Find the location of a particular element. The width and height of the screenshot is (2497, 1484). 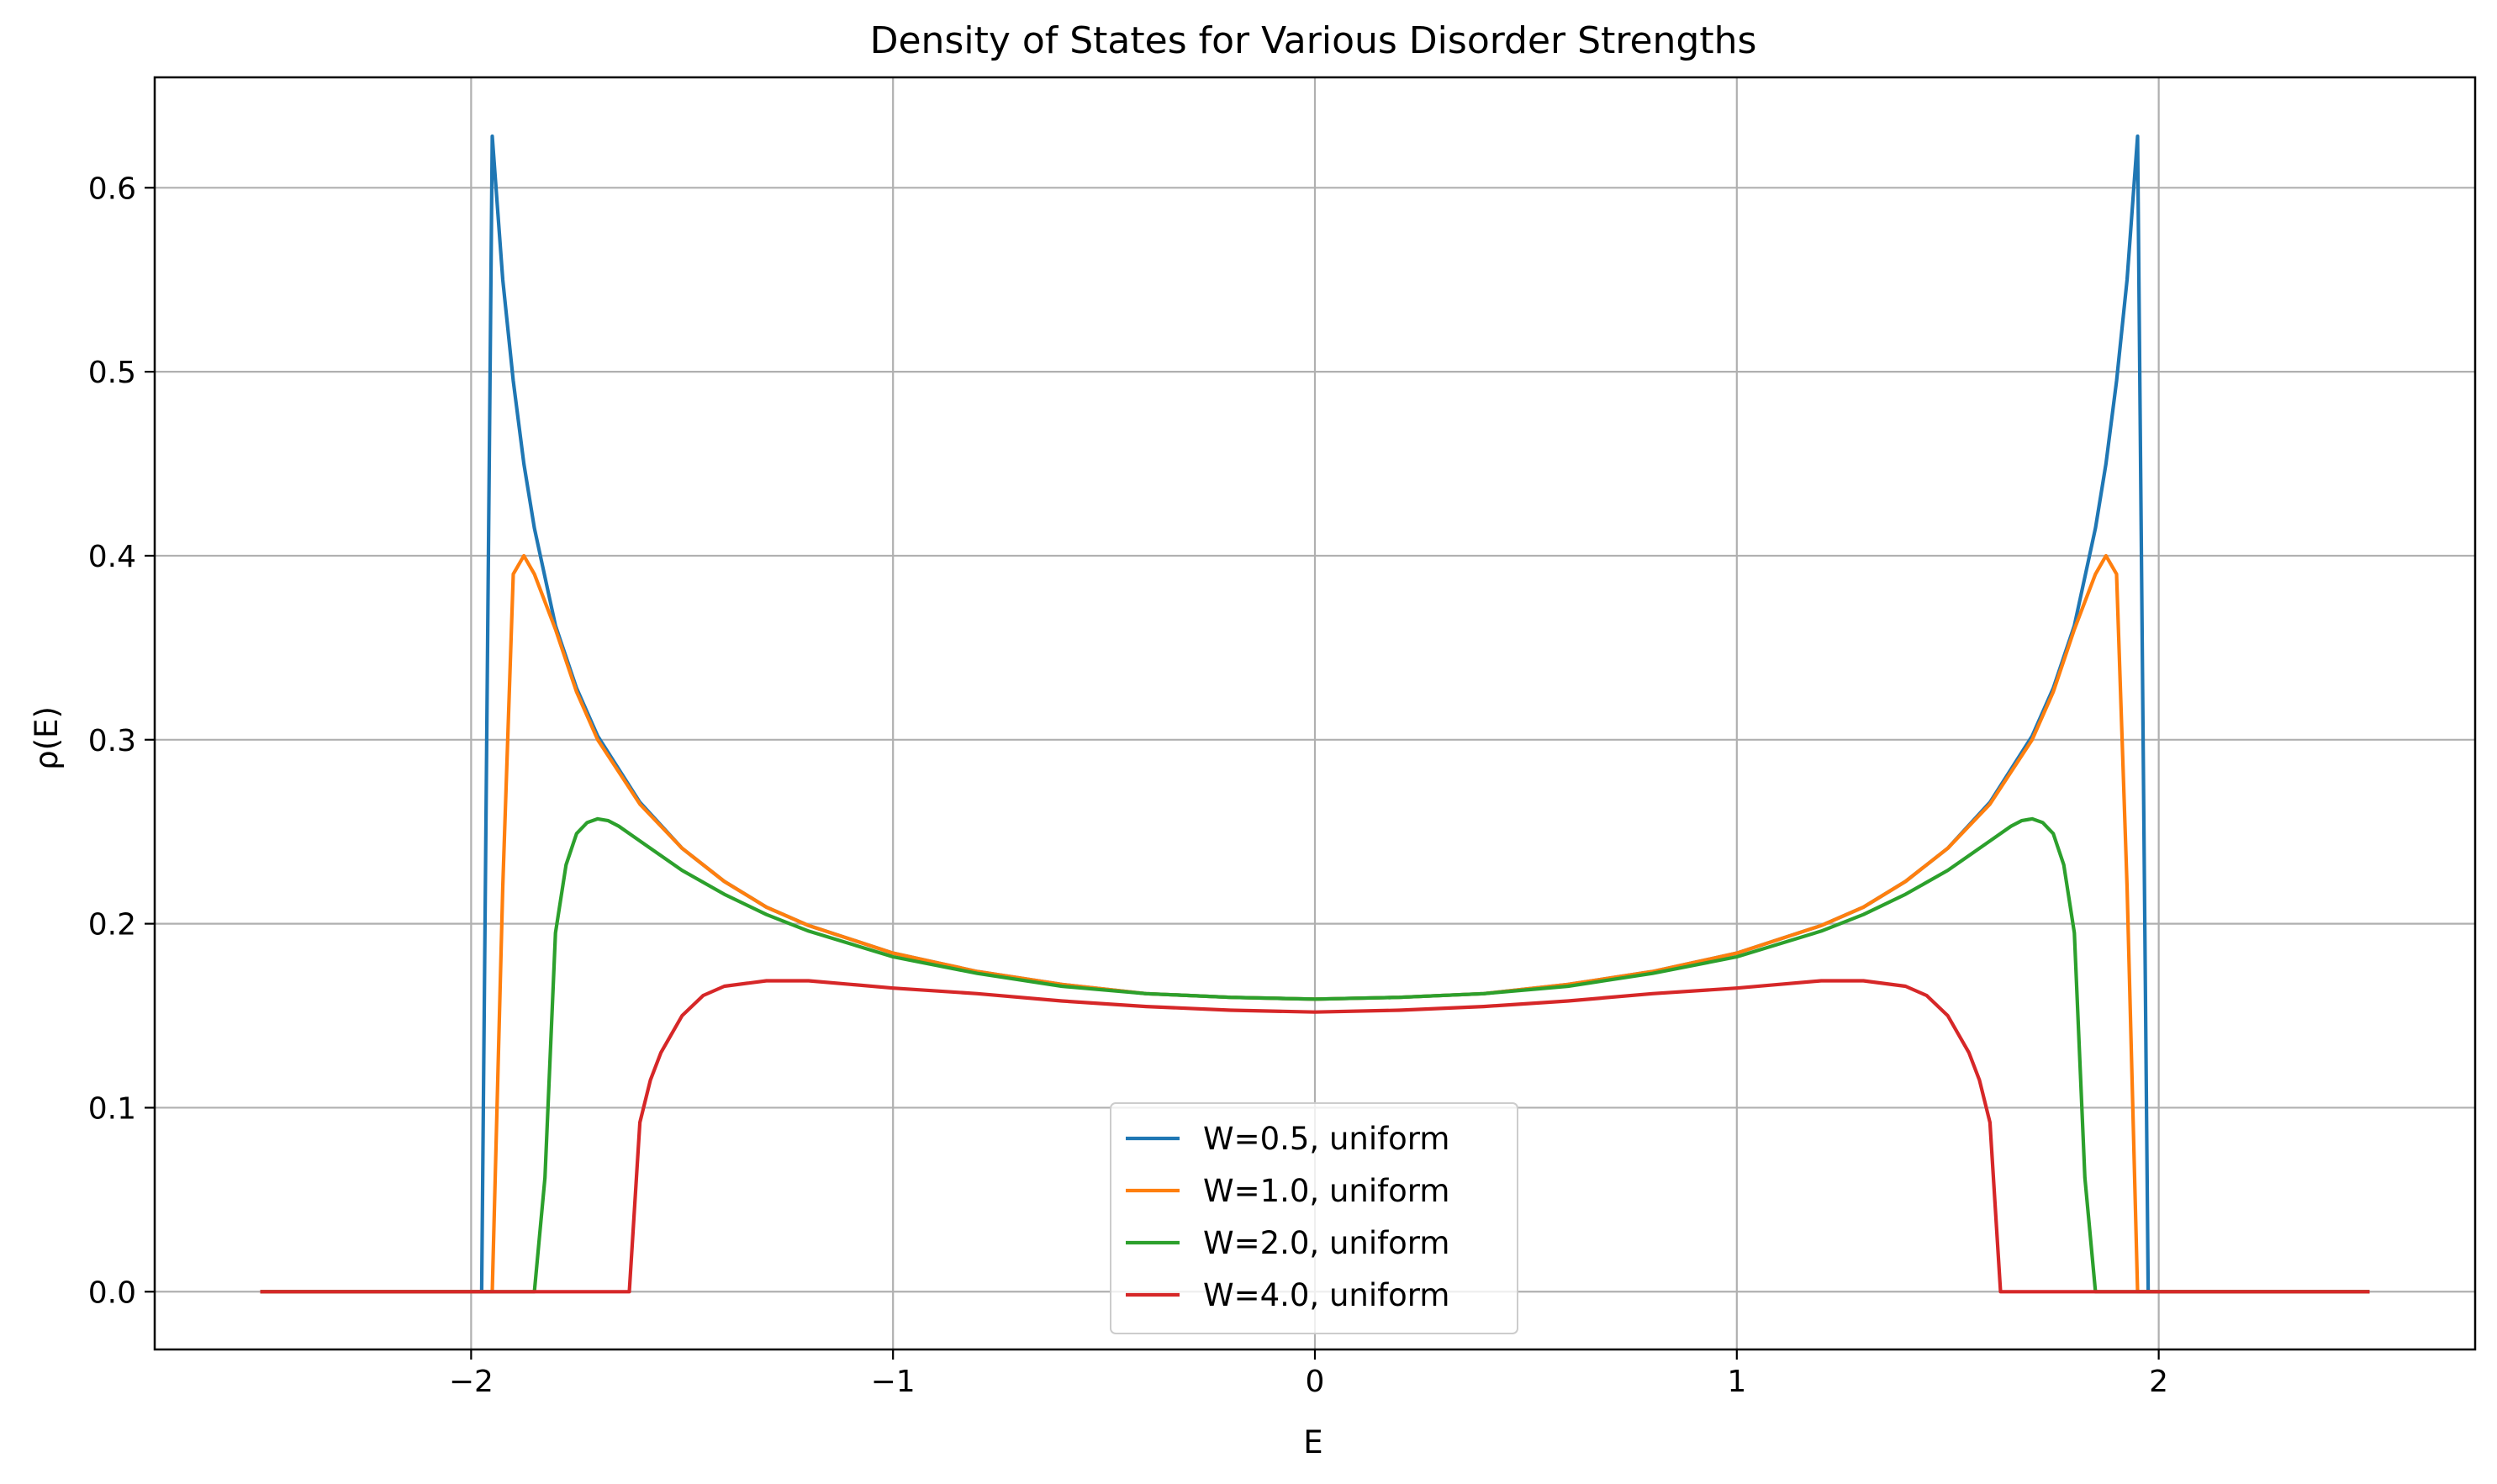

x-tick-label: −1 is located at coordinates (893, 1382).